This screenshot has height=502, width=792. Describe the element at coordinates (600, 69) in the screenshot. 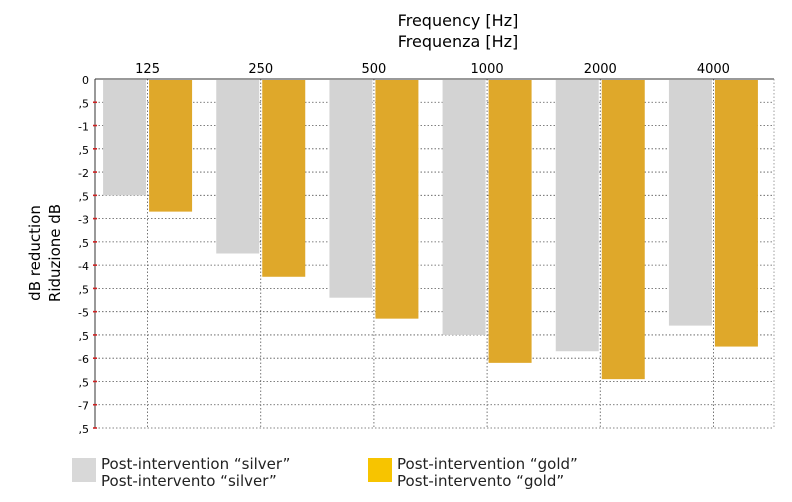

I see `x-tick-label: 2000` at that location.